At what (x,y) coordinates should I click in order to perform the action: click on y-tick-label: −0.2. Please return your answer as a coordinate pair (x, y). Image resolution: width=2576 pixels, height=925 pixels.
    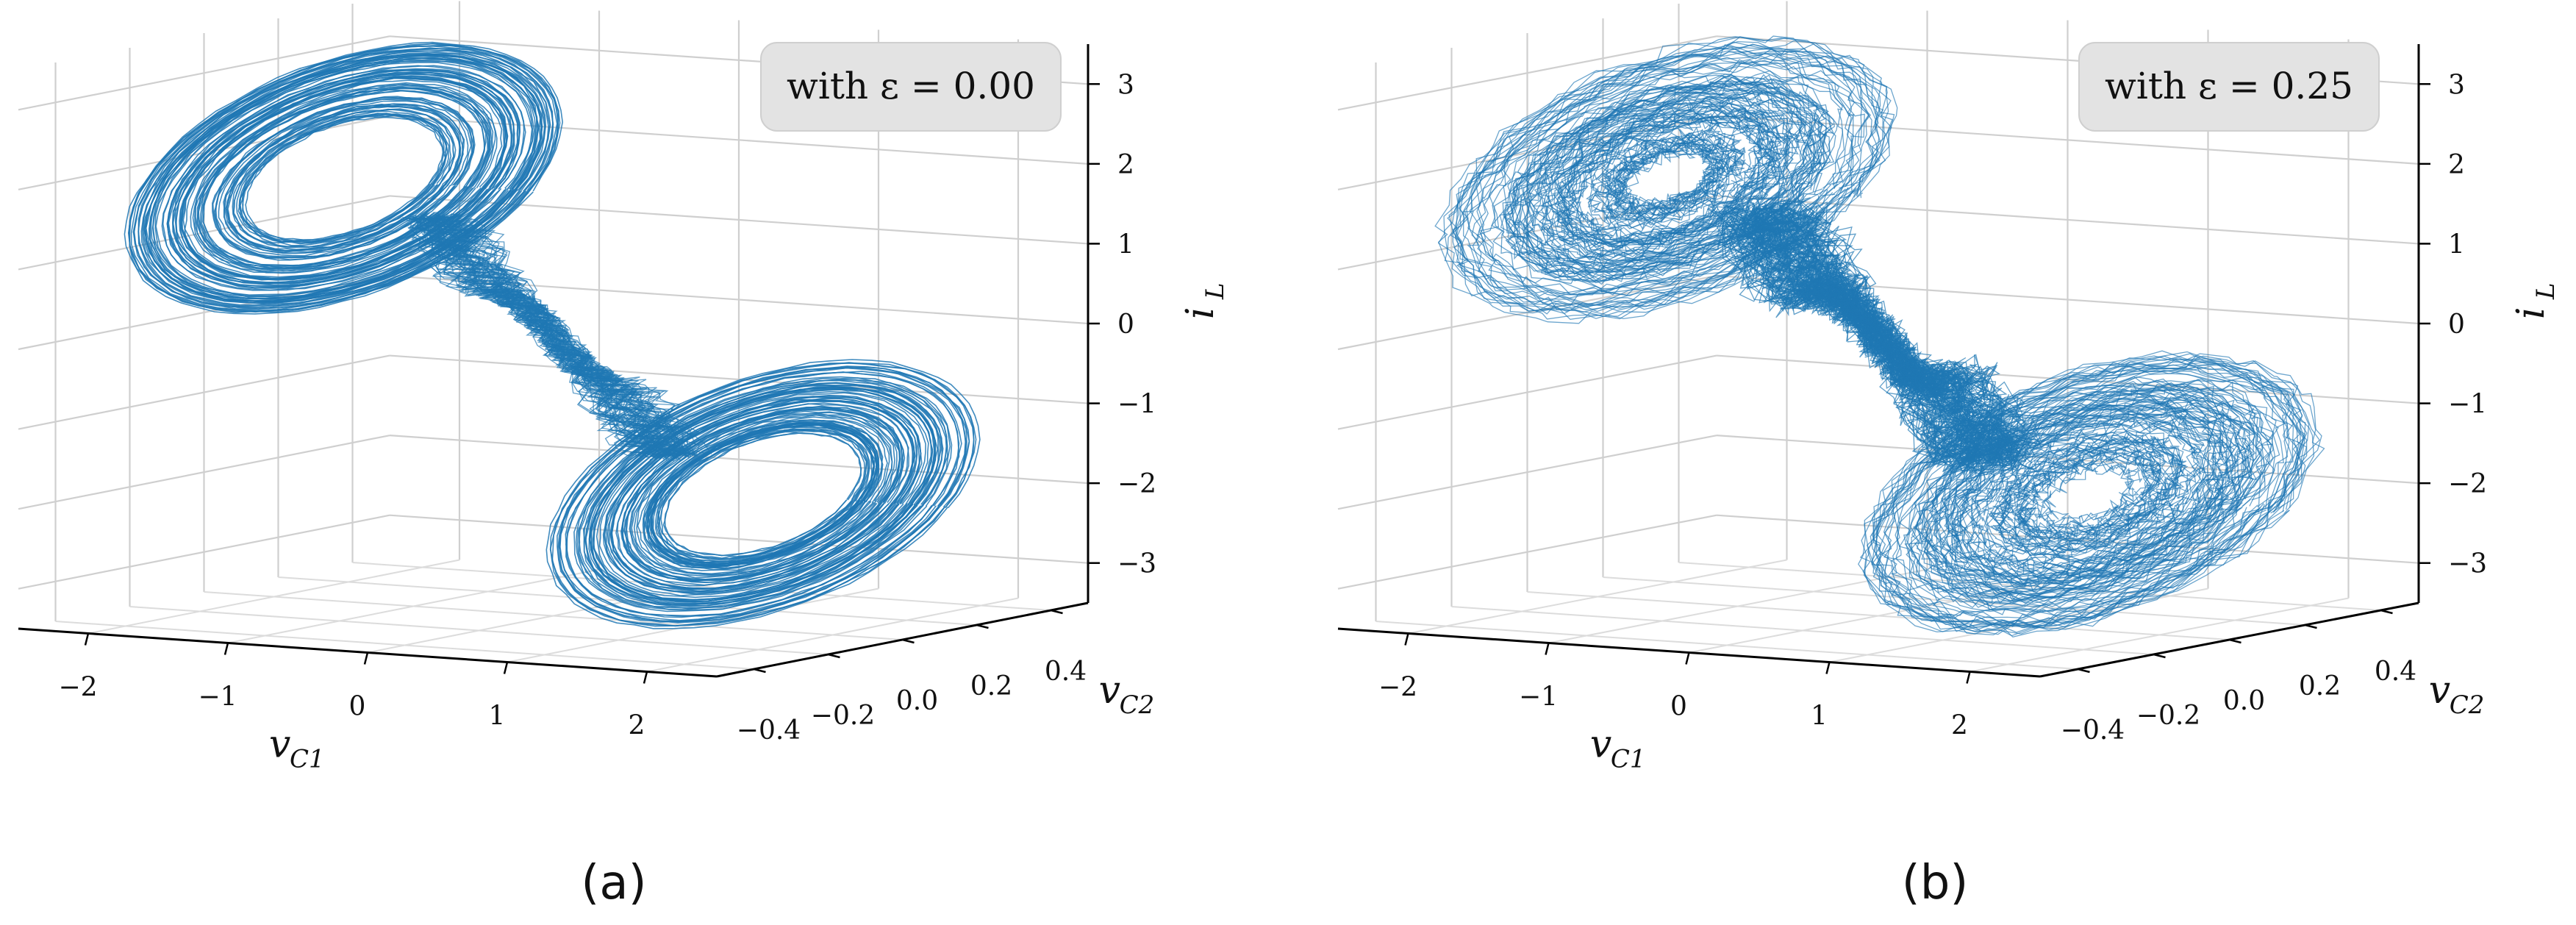
    Looking at the image, I should click on (2168, 716).